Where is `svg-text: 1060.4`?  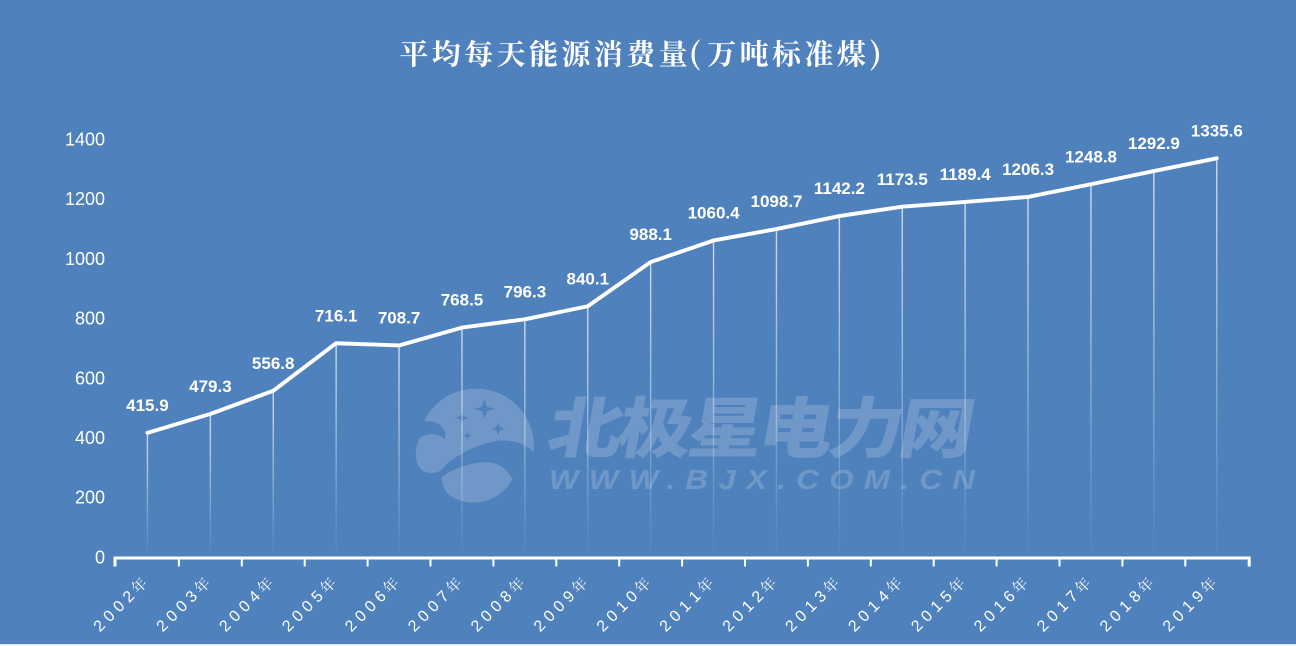 svg-text: 1060.4 is located at coordinates (714, 213).